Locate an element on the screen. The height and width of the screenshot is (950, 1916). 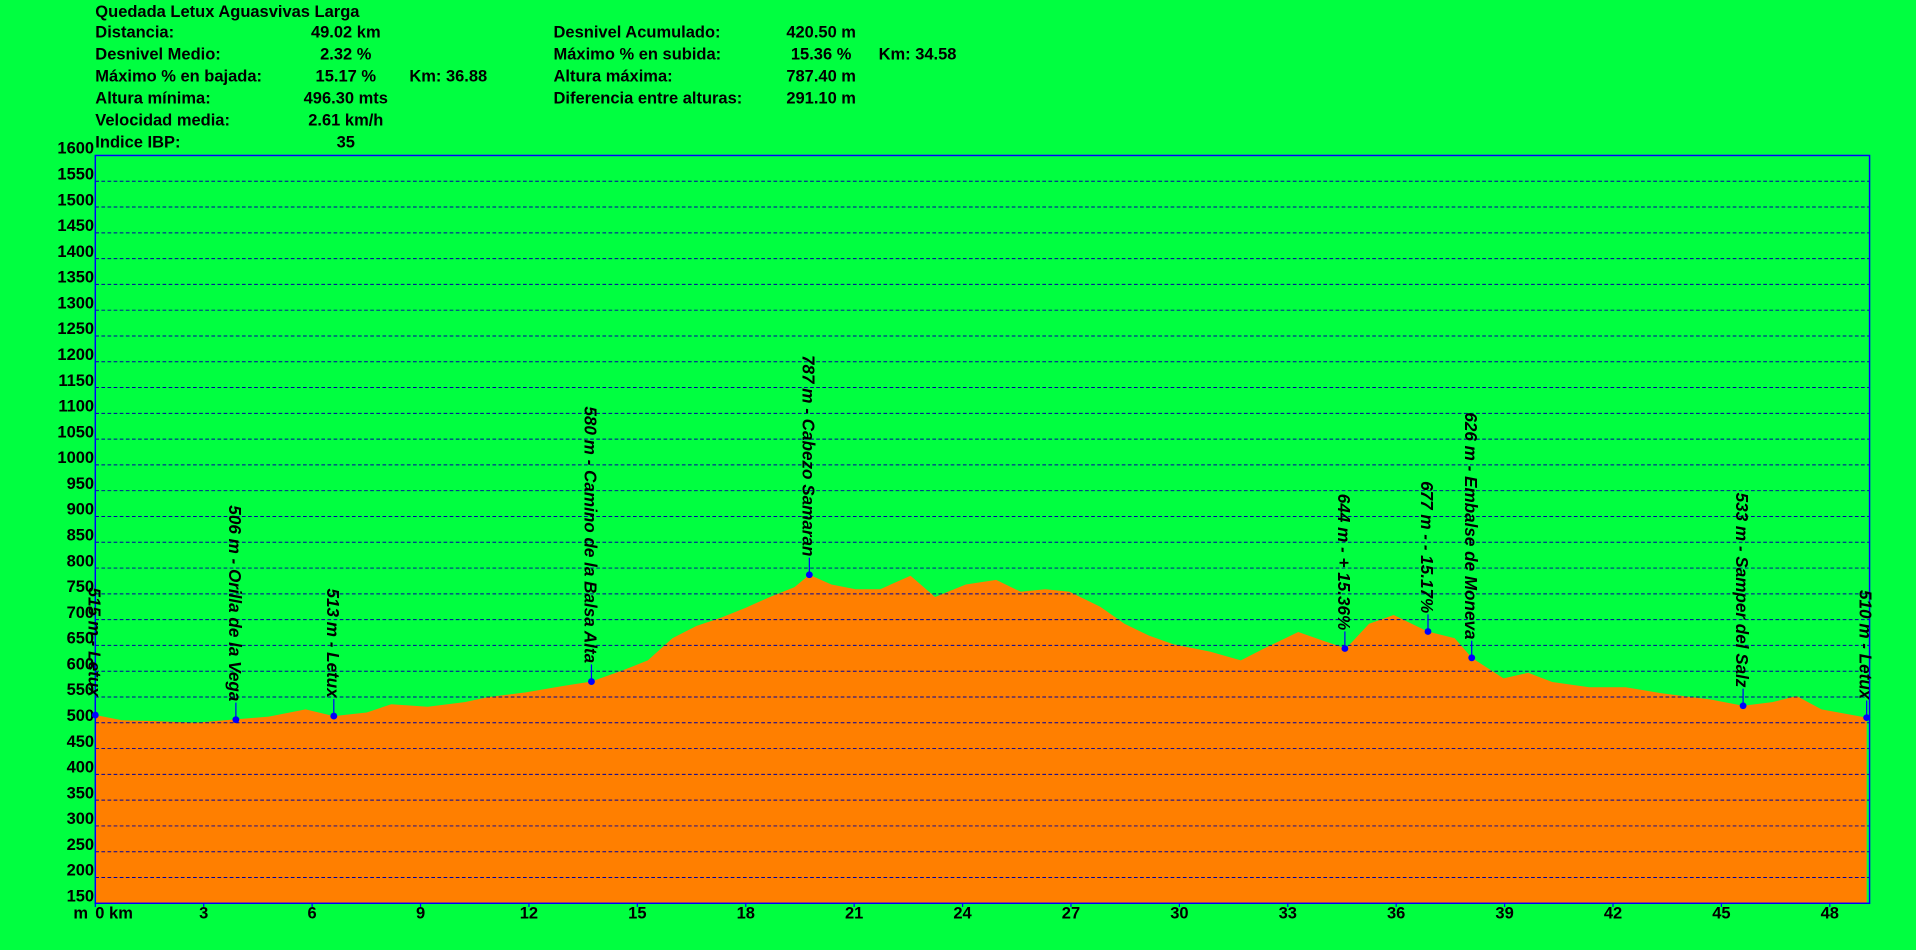
x-tick-label: 6 is located at coordinates (312, 914).